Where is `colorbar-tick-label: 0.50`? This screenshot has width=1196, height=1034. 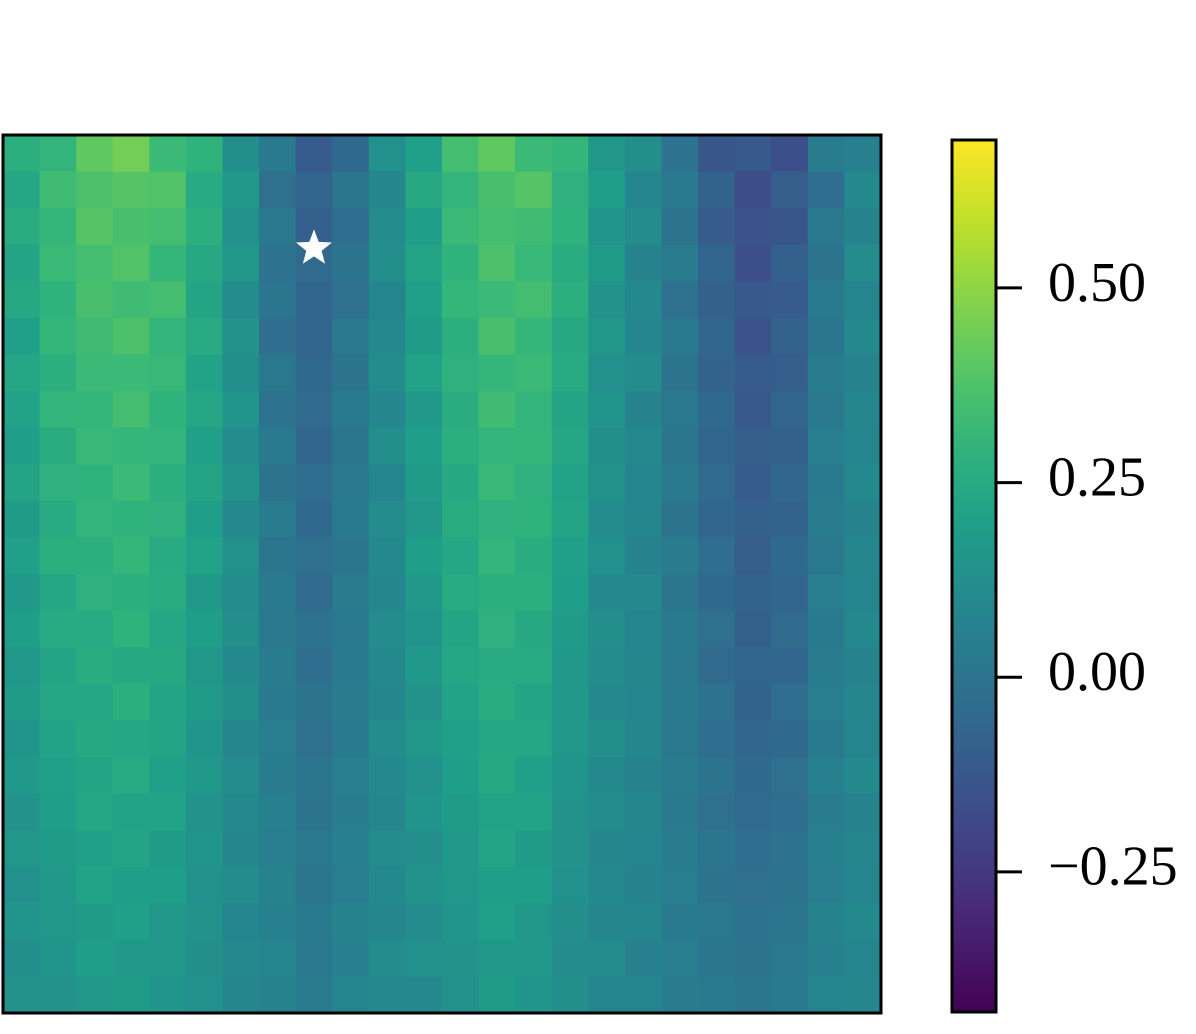 colorbar-tick-label: 0.50 is located at coordinates (1097, 283).